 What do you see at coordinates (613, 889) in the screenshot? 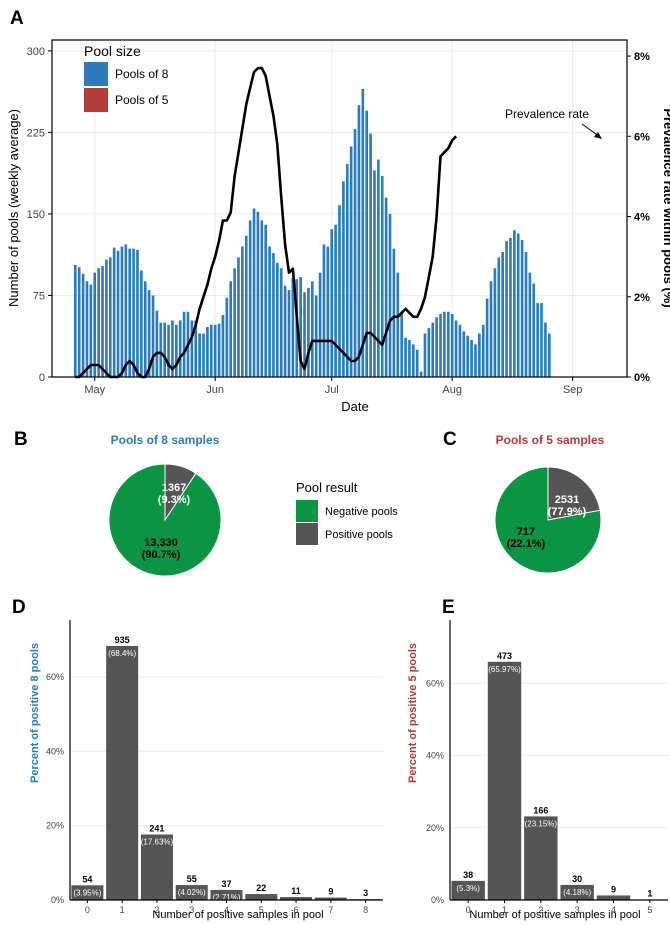
I see `bar-count-label: 9` at bounding box center [613, 889].